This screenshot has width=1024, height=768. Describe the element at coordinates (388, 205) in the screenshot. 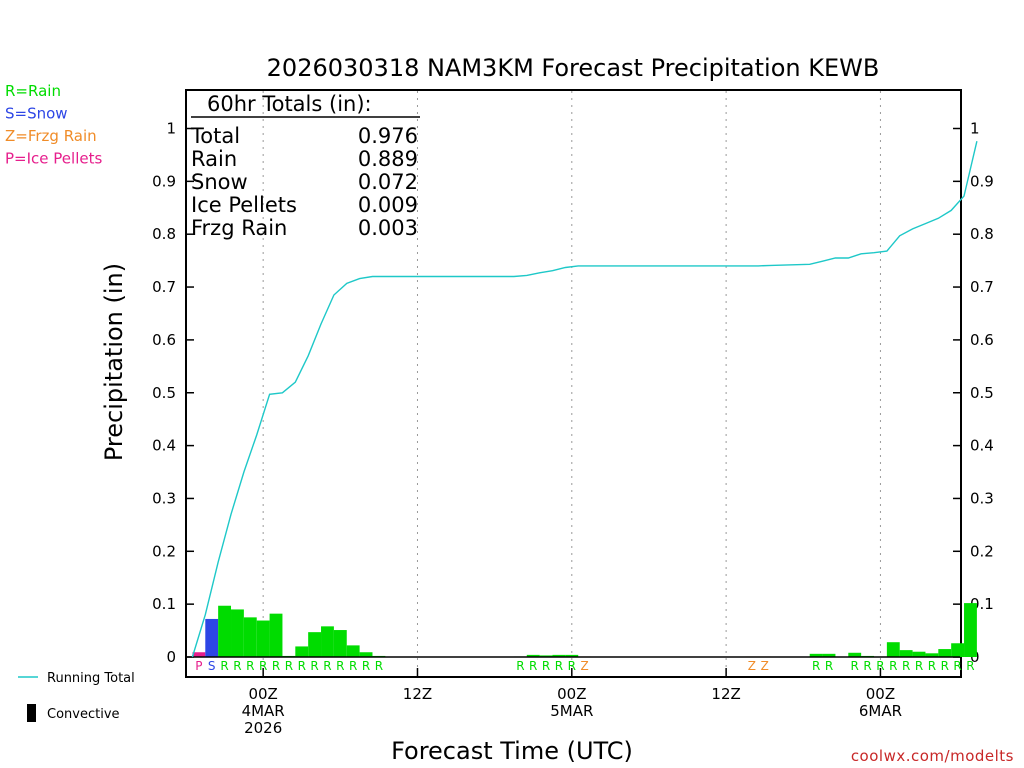

I see `totals-row-value: 0.009` at that location.